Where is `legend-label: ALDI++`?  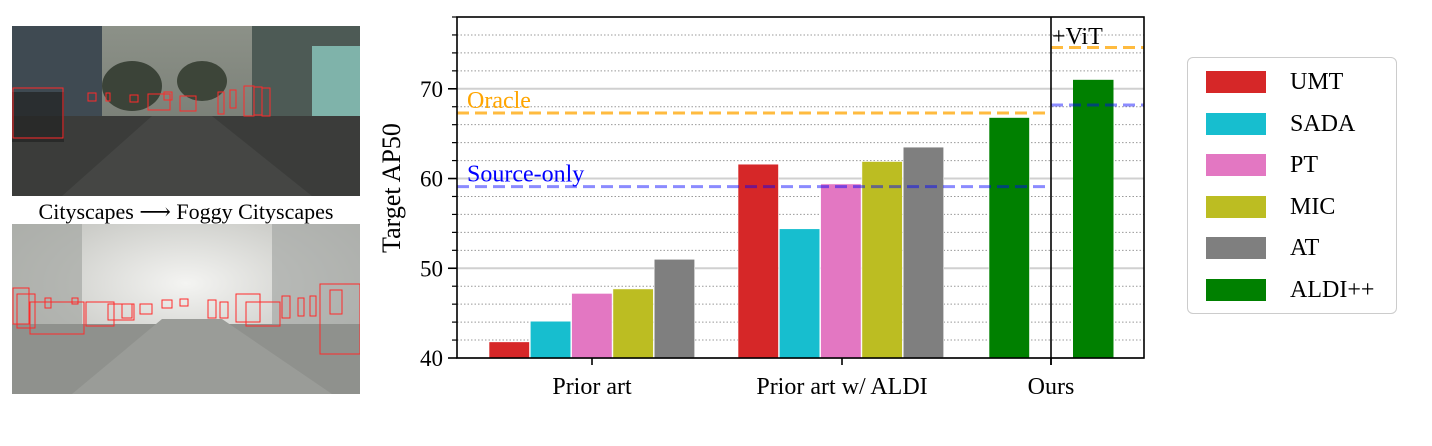
legend-label: ALDI++ is located at coordinates (1332, 289).